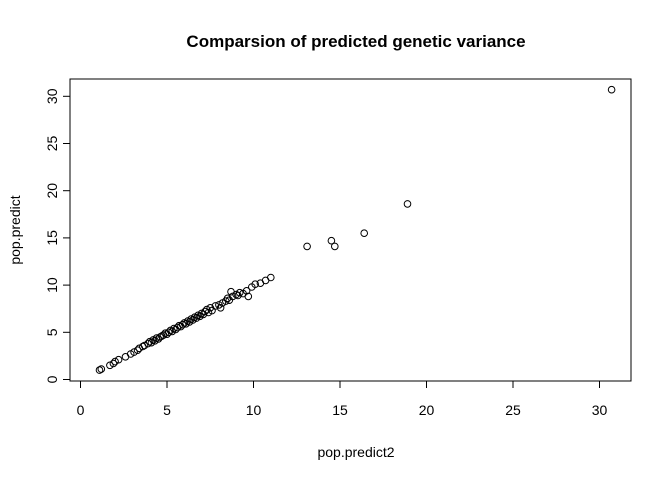 This screenshot has width=672, height=480. Describe the element at coordinates (340, 410) in the screenshot. I see `x-tick-label: 15` at that location.